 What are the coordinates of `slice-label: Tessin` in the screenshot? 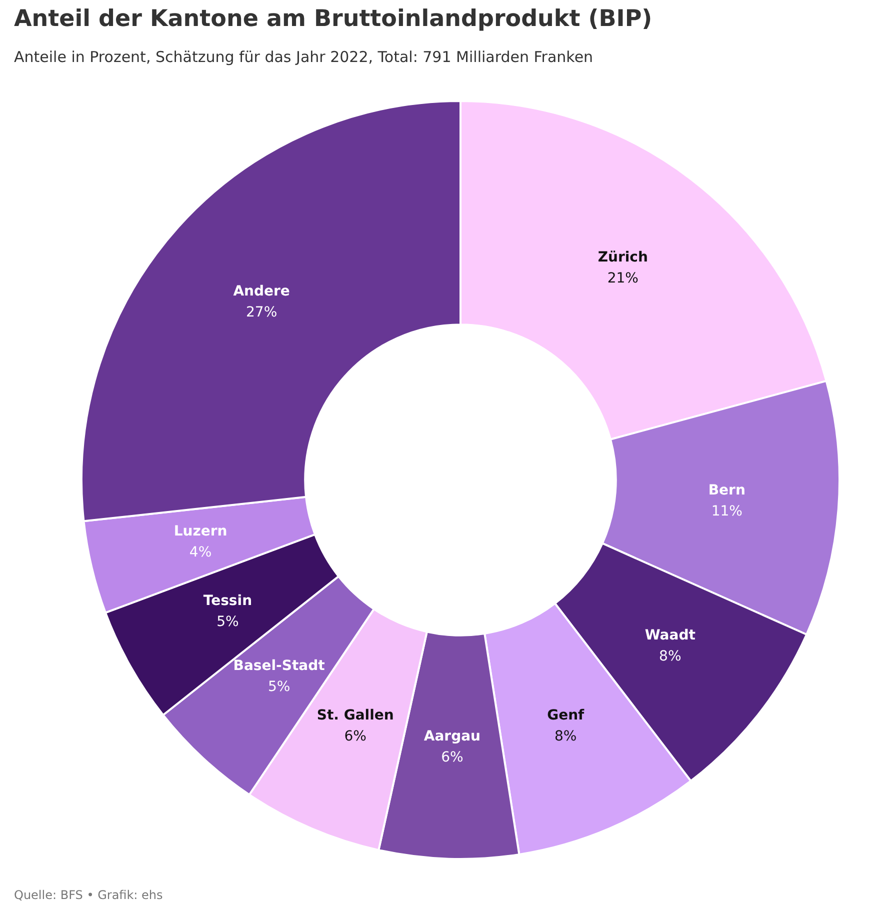 It's located at (227, 600).